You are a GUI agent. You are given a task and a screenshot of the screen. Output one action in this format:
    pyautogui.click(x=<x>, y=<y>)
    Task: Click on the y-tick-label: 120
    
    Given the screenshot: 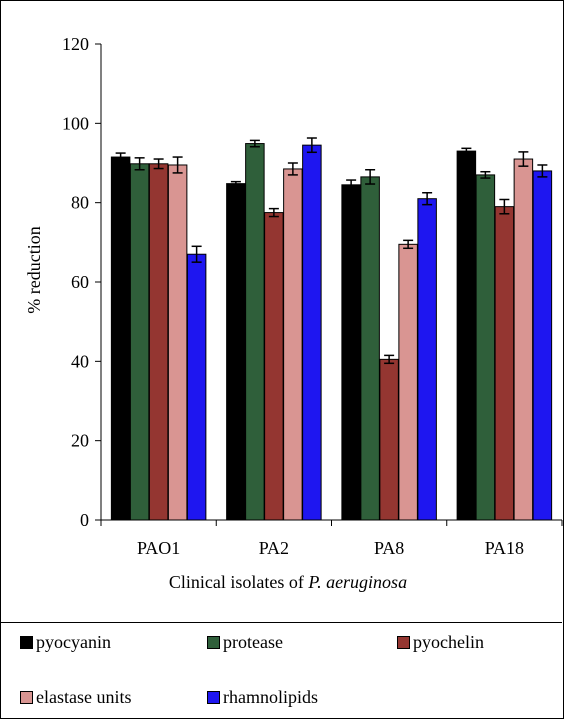 What is the action you would take?
    pyautogui.click(x=75, y=44)
    